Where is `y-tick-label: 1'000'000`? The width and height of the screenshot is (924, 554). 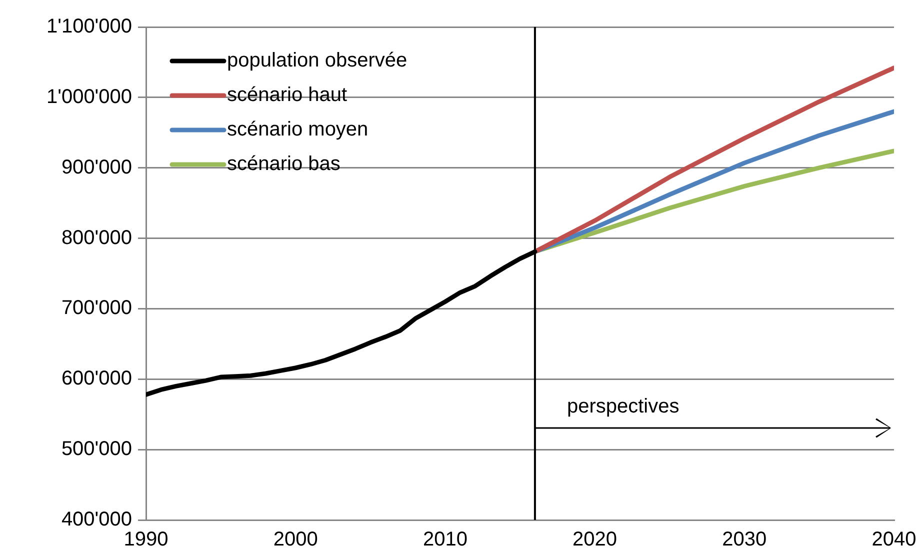 y-tick-label: 1'000'000 is located at coordinates (89, 97).